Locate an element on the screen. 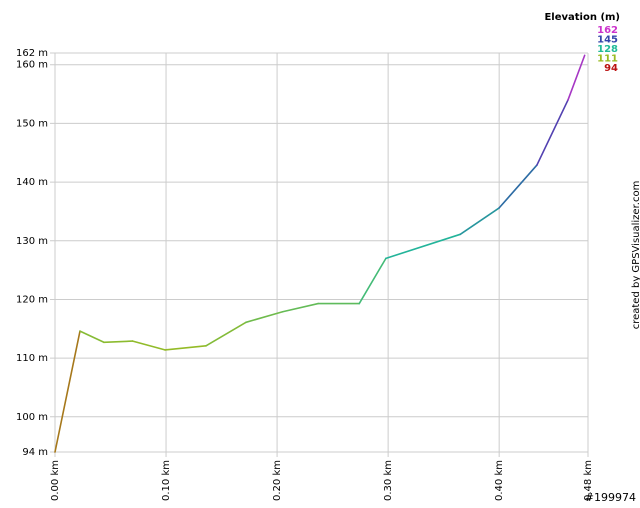 The height and width of the screenshot is (508, 640). legend-title: Elevation (m) is located at coordinates (582, 17).